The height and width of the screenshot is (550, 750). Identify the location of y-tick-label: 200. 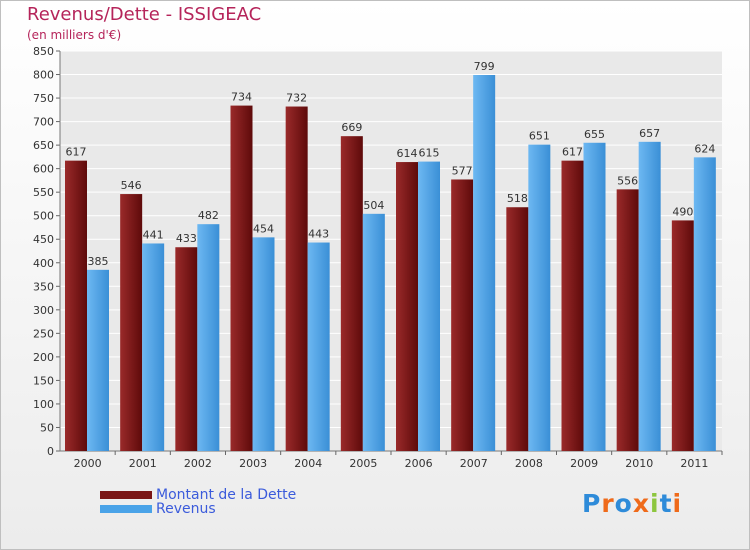
(43, 357).